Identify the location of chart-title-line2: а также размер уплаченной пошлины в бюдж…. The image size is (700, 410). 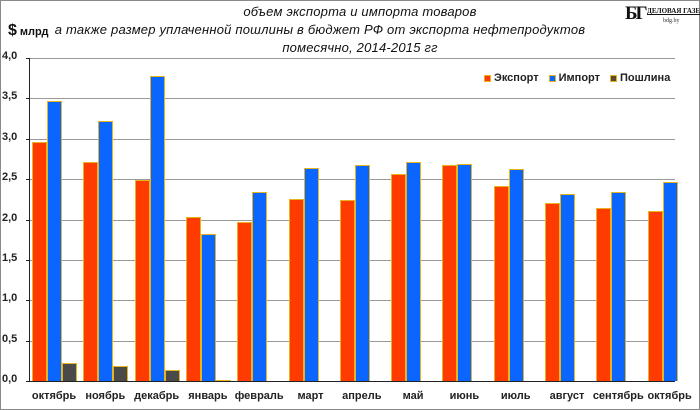
(320, 29).